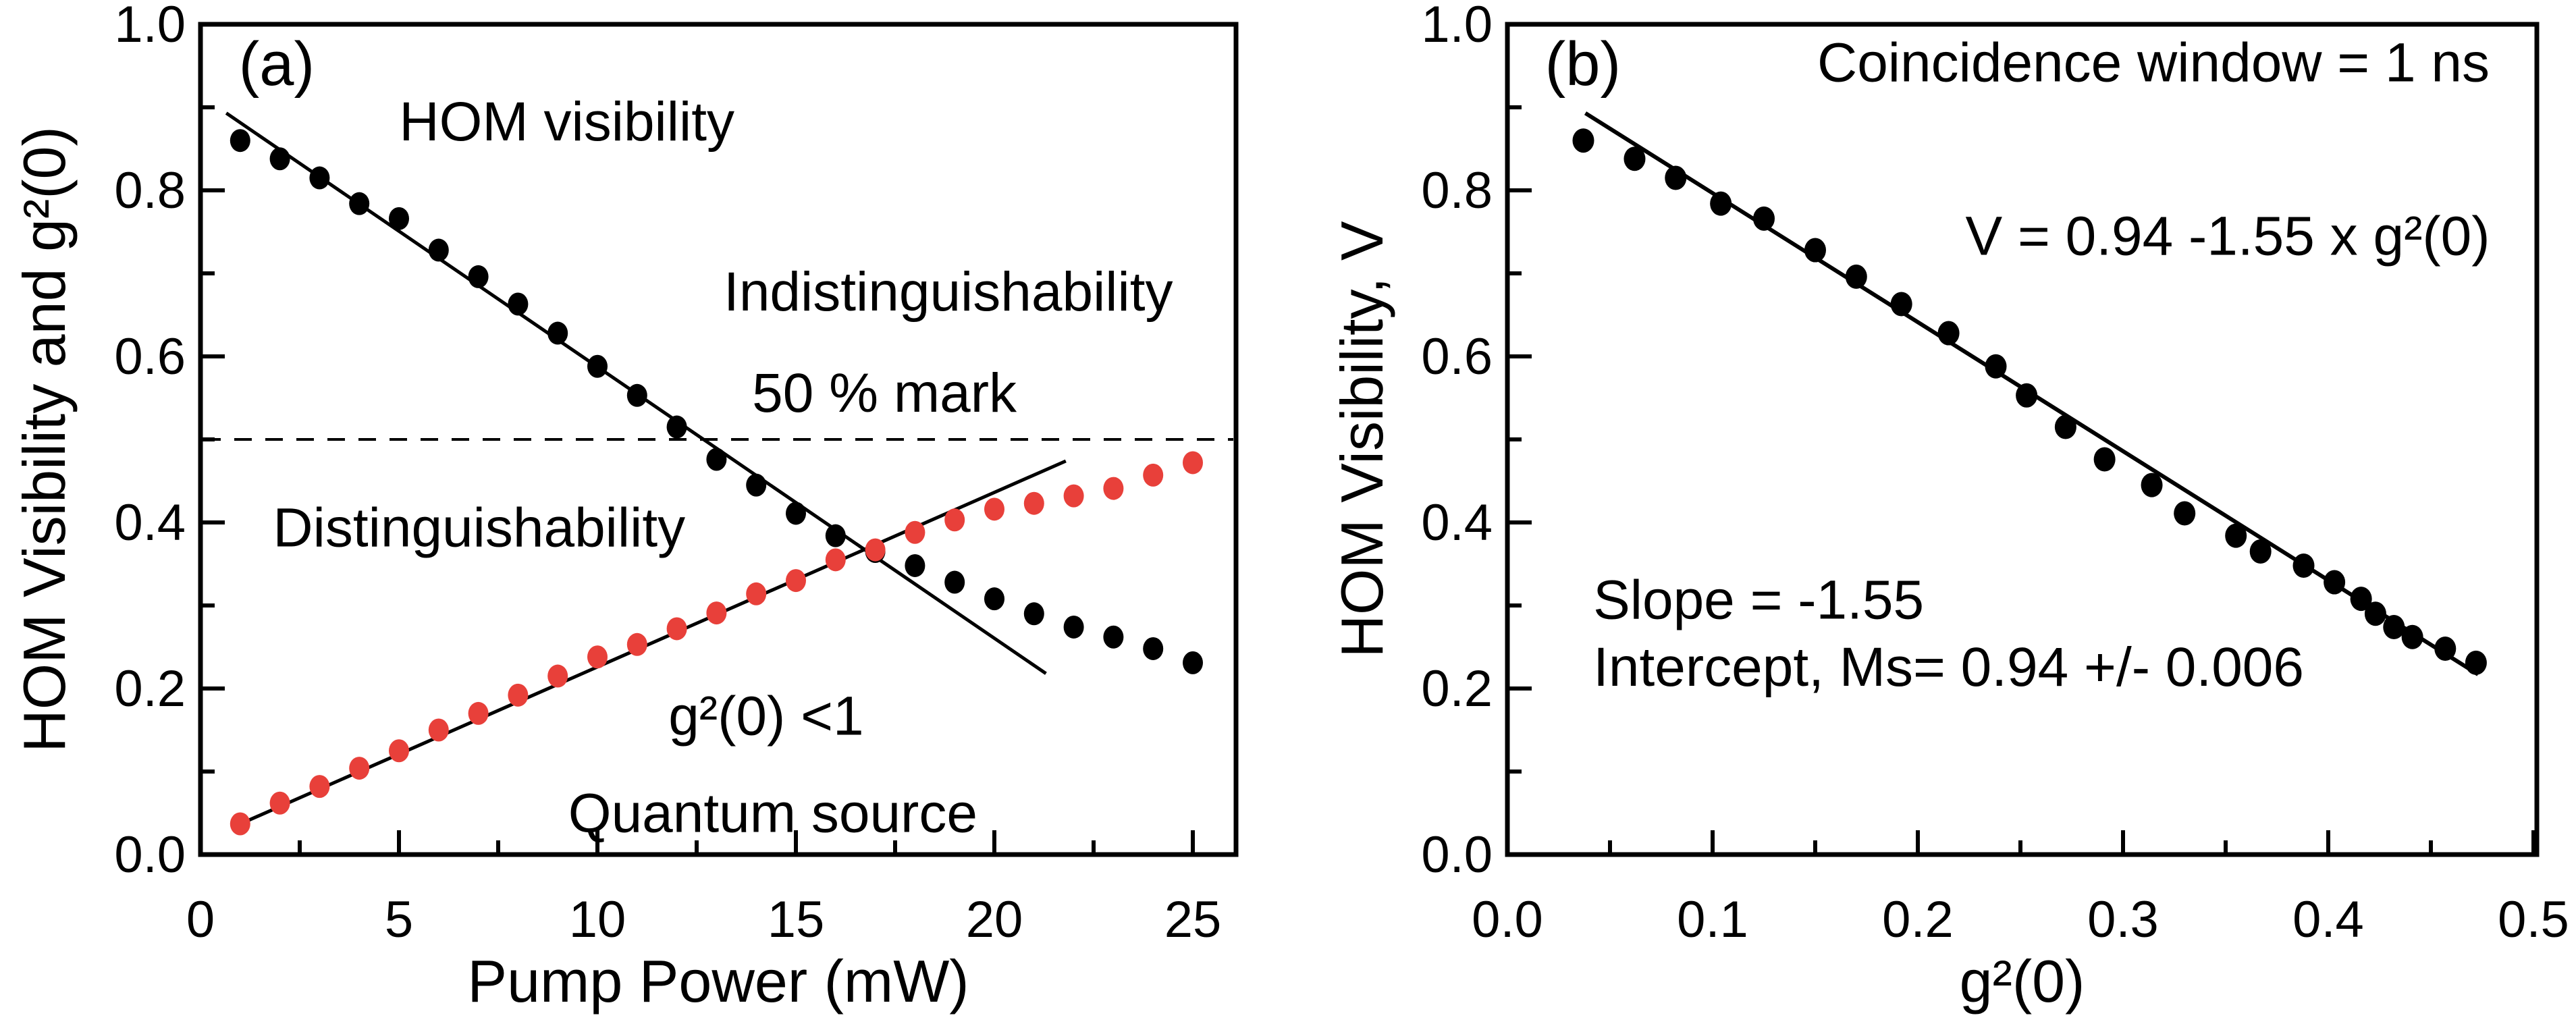 The height and width of the screenshot is (1026, 2576). What do you see at coordinates (277, 64) in the screenshot?
I see `panel-label-a: (a)` at bounding box center [277, 64].